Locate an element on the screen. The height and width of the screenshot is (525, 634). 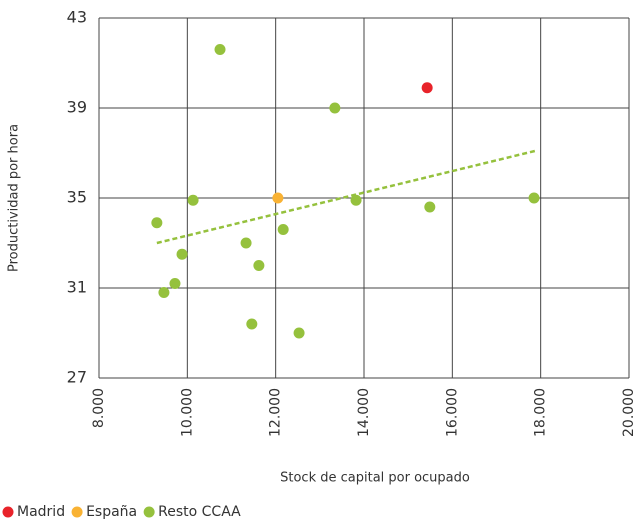
legend-label: España is located at coordinates (111, 512).